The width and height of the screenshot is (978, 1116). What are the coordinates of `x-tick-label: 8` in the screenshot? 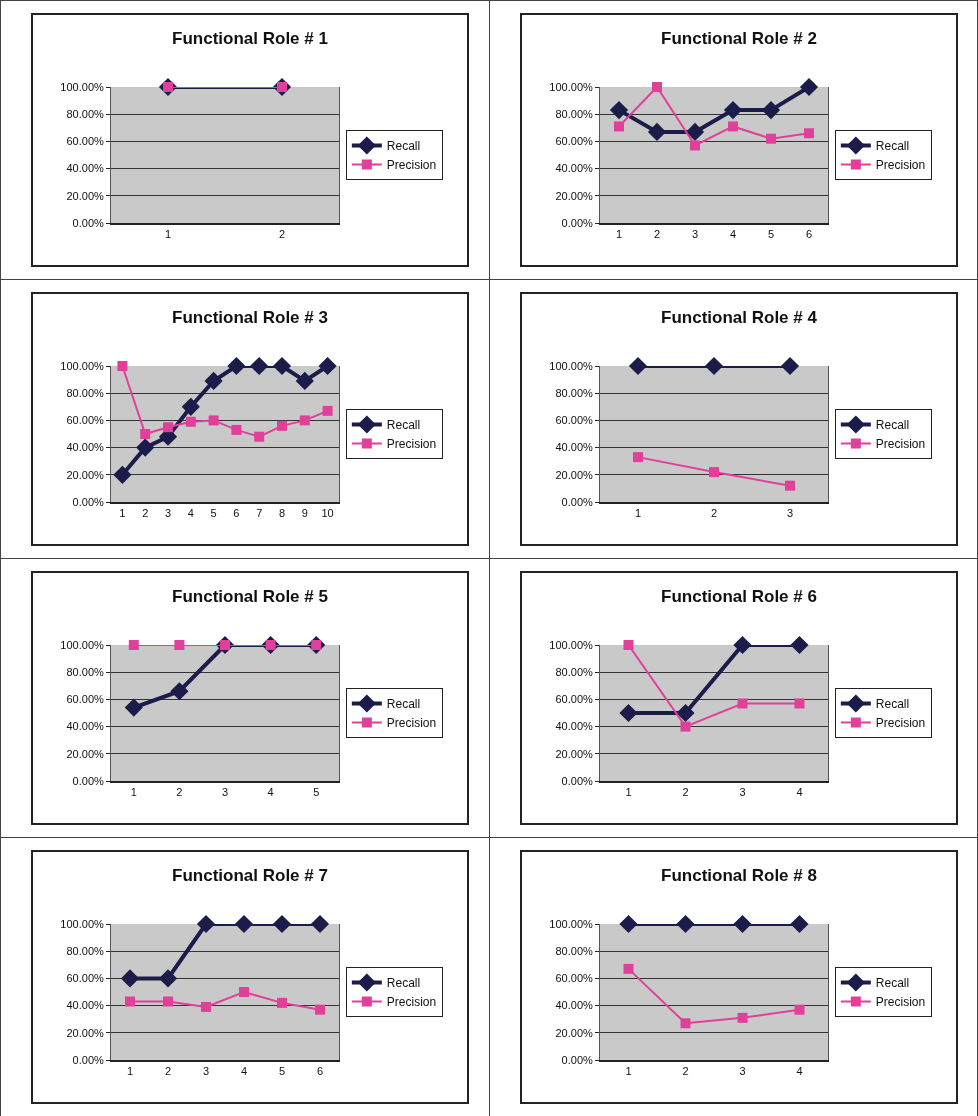 It's located at (282, 512).